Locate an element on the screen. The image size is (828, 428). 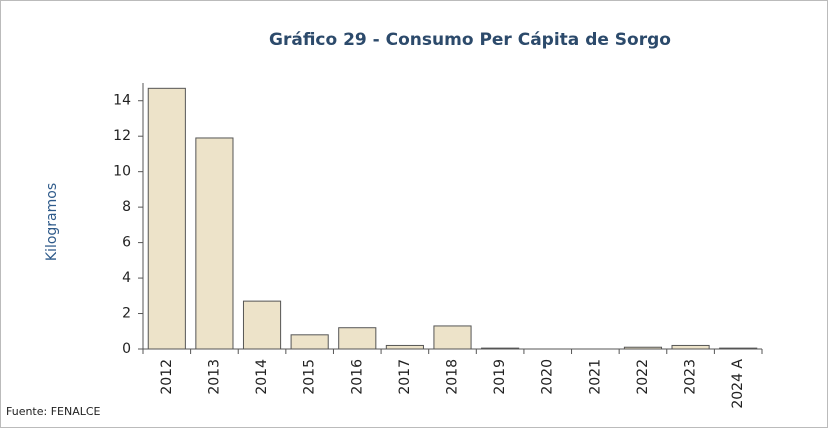
y-tick-label: 10 is located at coordinates (122, 172).